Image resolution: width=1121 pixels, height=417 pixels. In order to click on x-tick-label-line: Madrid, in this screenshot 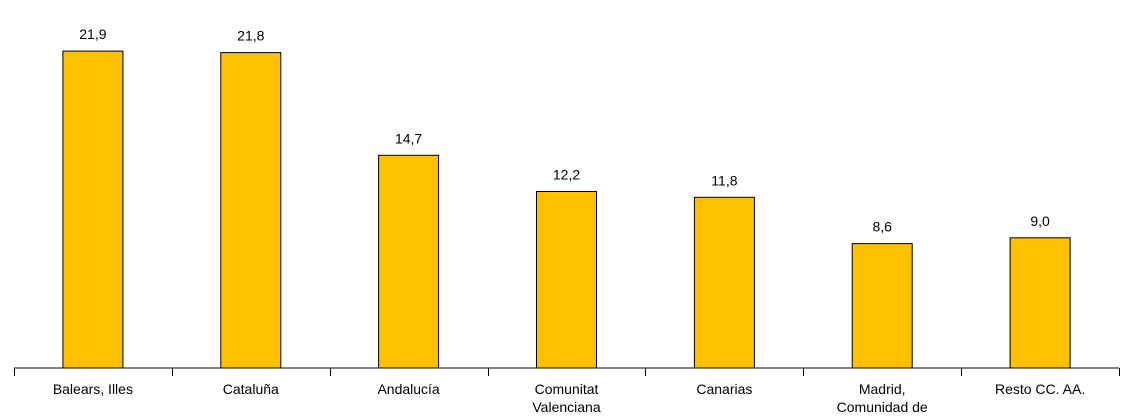, I will do `click(882, 389)`.